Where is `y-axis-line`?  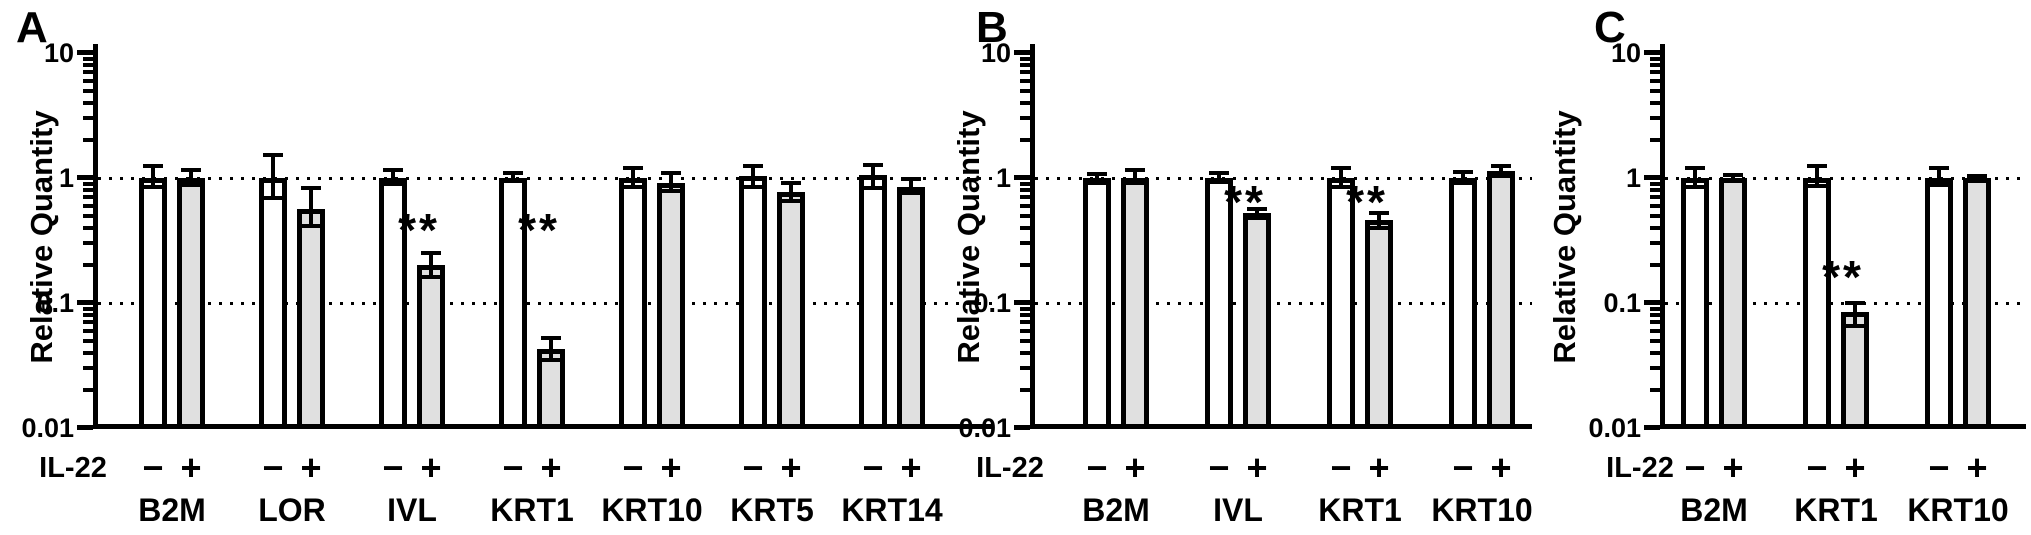
y-axis-line is located at coordinates (1032, 236).